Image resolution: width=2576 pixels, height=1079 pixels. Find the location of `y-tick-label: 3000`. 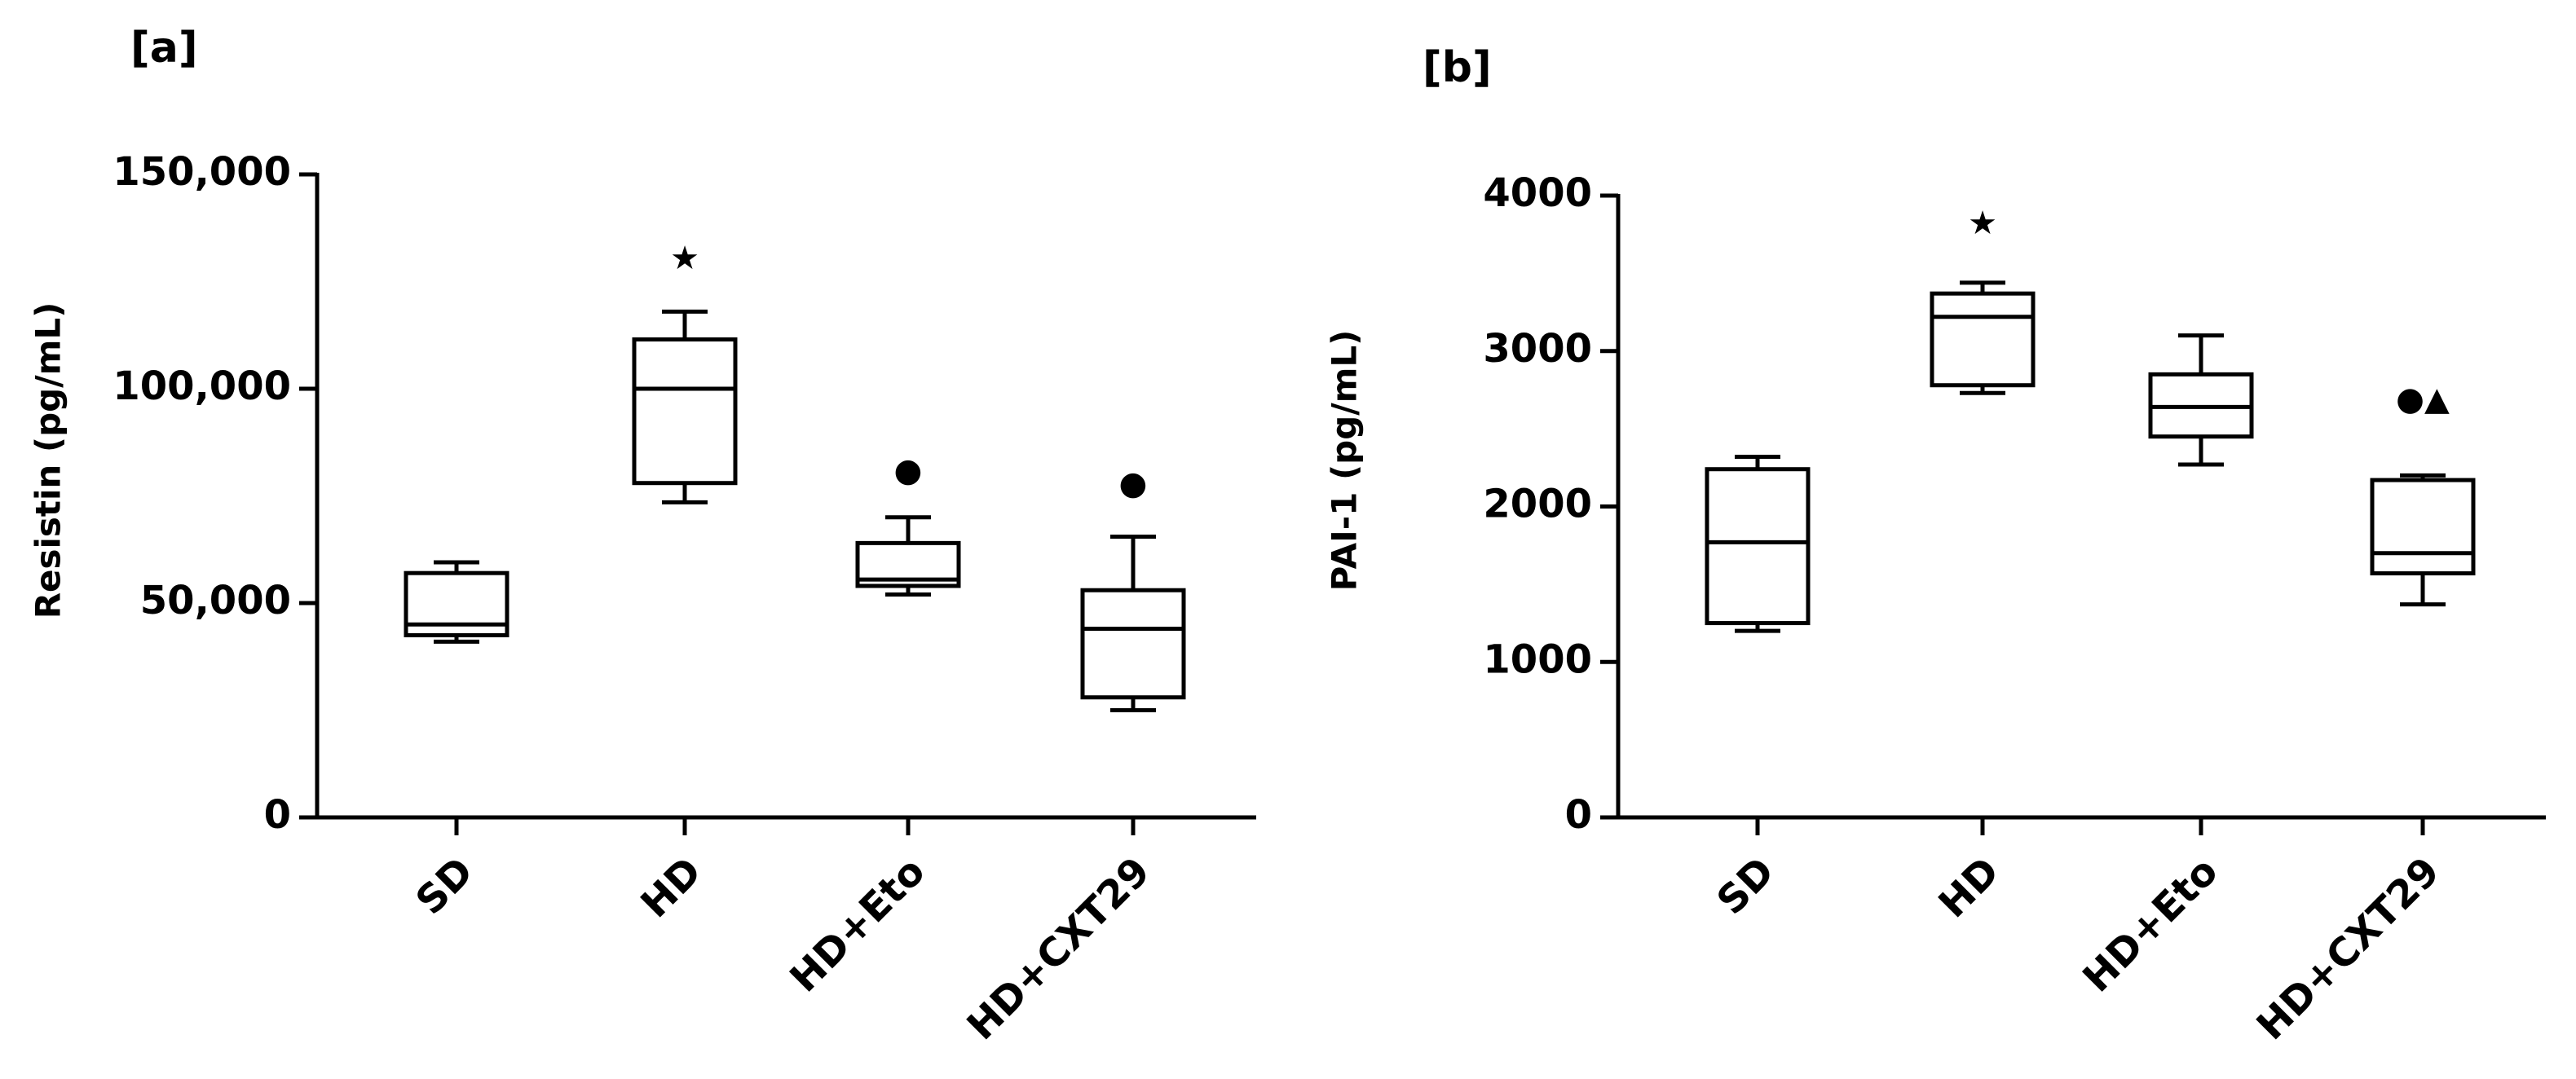

y-tick-label: 3000 is located at coordinates (1537, 349).